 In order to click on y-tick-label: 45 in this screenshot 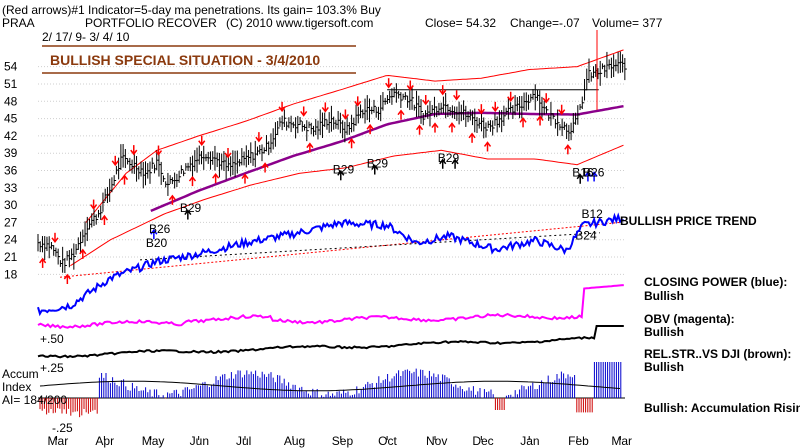, I will do `click(11, 119)`.